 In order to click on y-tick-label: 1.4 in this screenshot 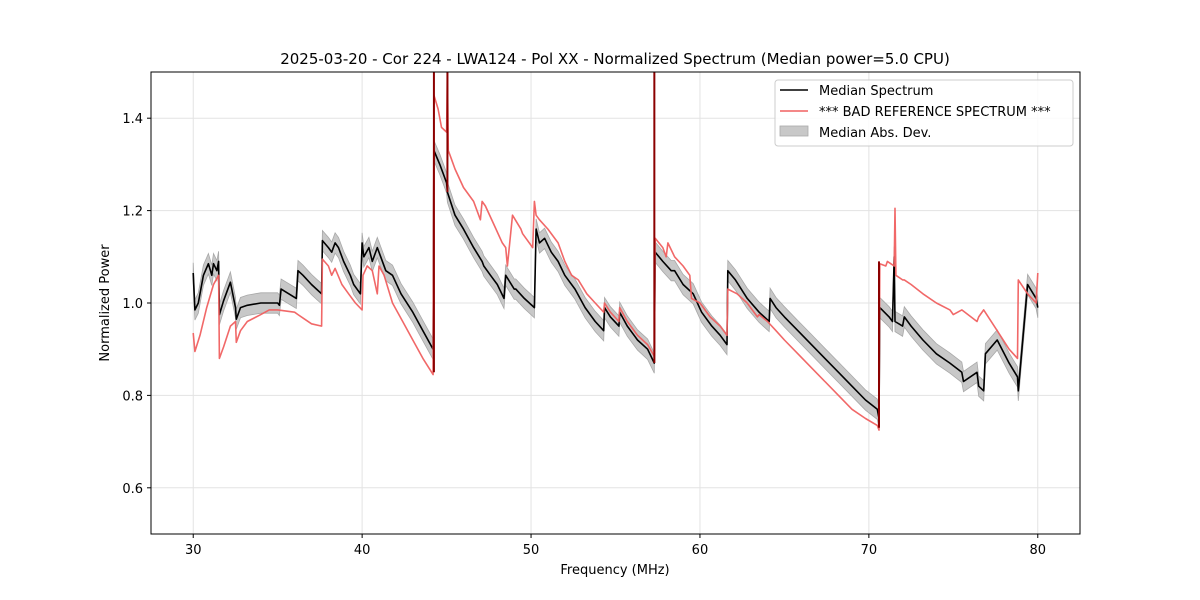, I will do `click(132, 119)`.